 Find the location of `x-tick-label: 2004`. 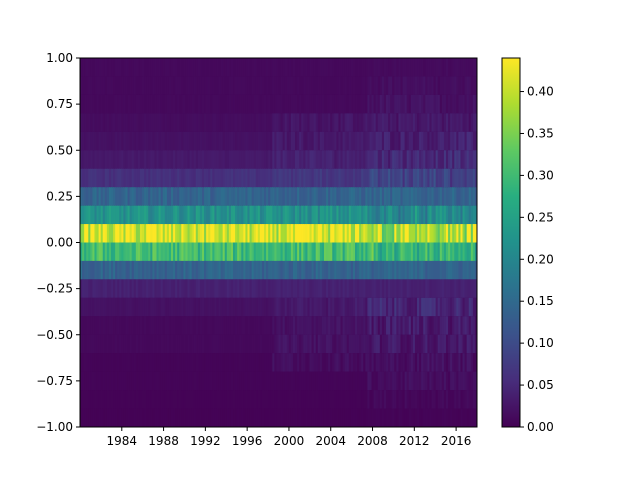

x-tick-label: 2004 is located at coordinates (330, 441).